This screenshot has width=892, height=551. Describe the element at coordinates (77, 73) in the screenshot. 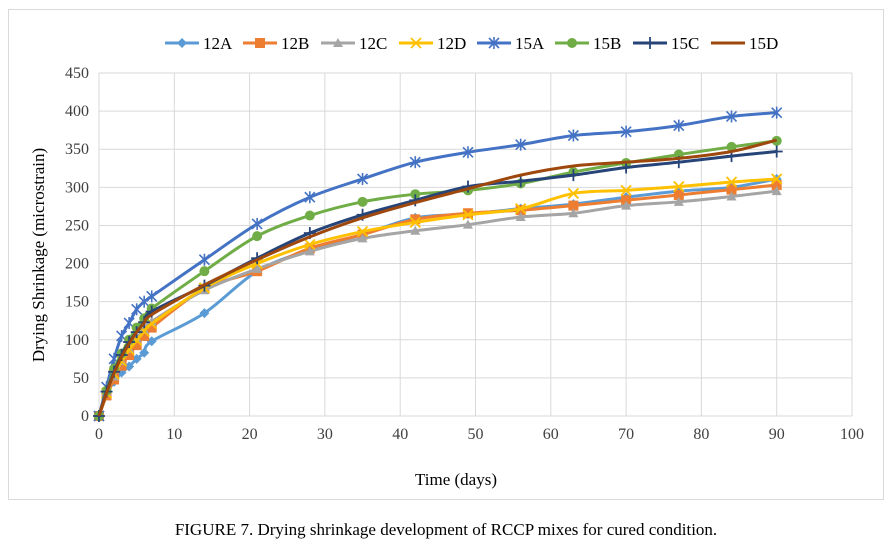

I see `y-tick-label: 450` at that location.